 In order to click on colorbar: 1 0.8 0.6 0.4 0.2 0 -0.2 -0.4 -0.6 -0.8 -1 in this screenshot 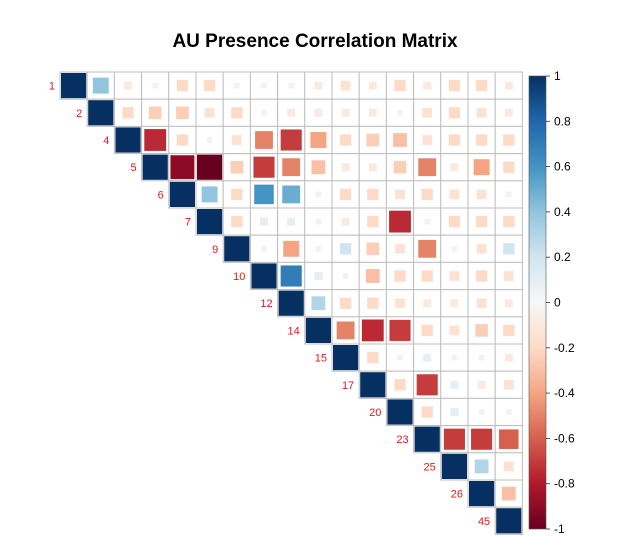, I will do `click(551, 302)`.